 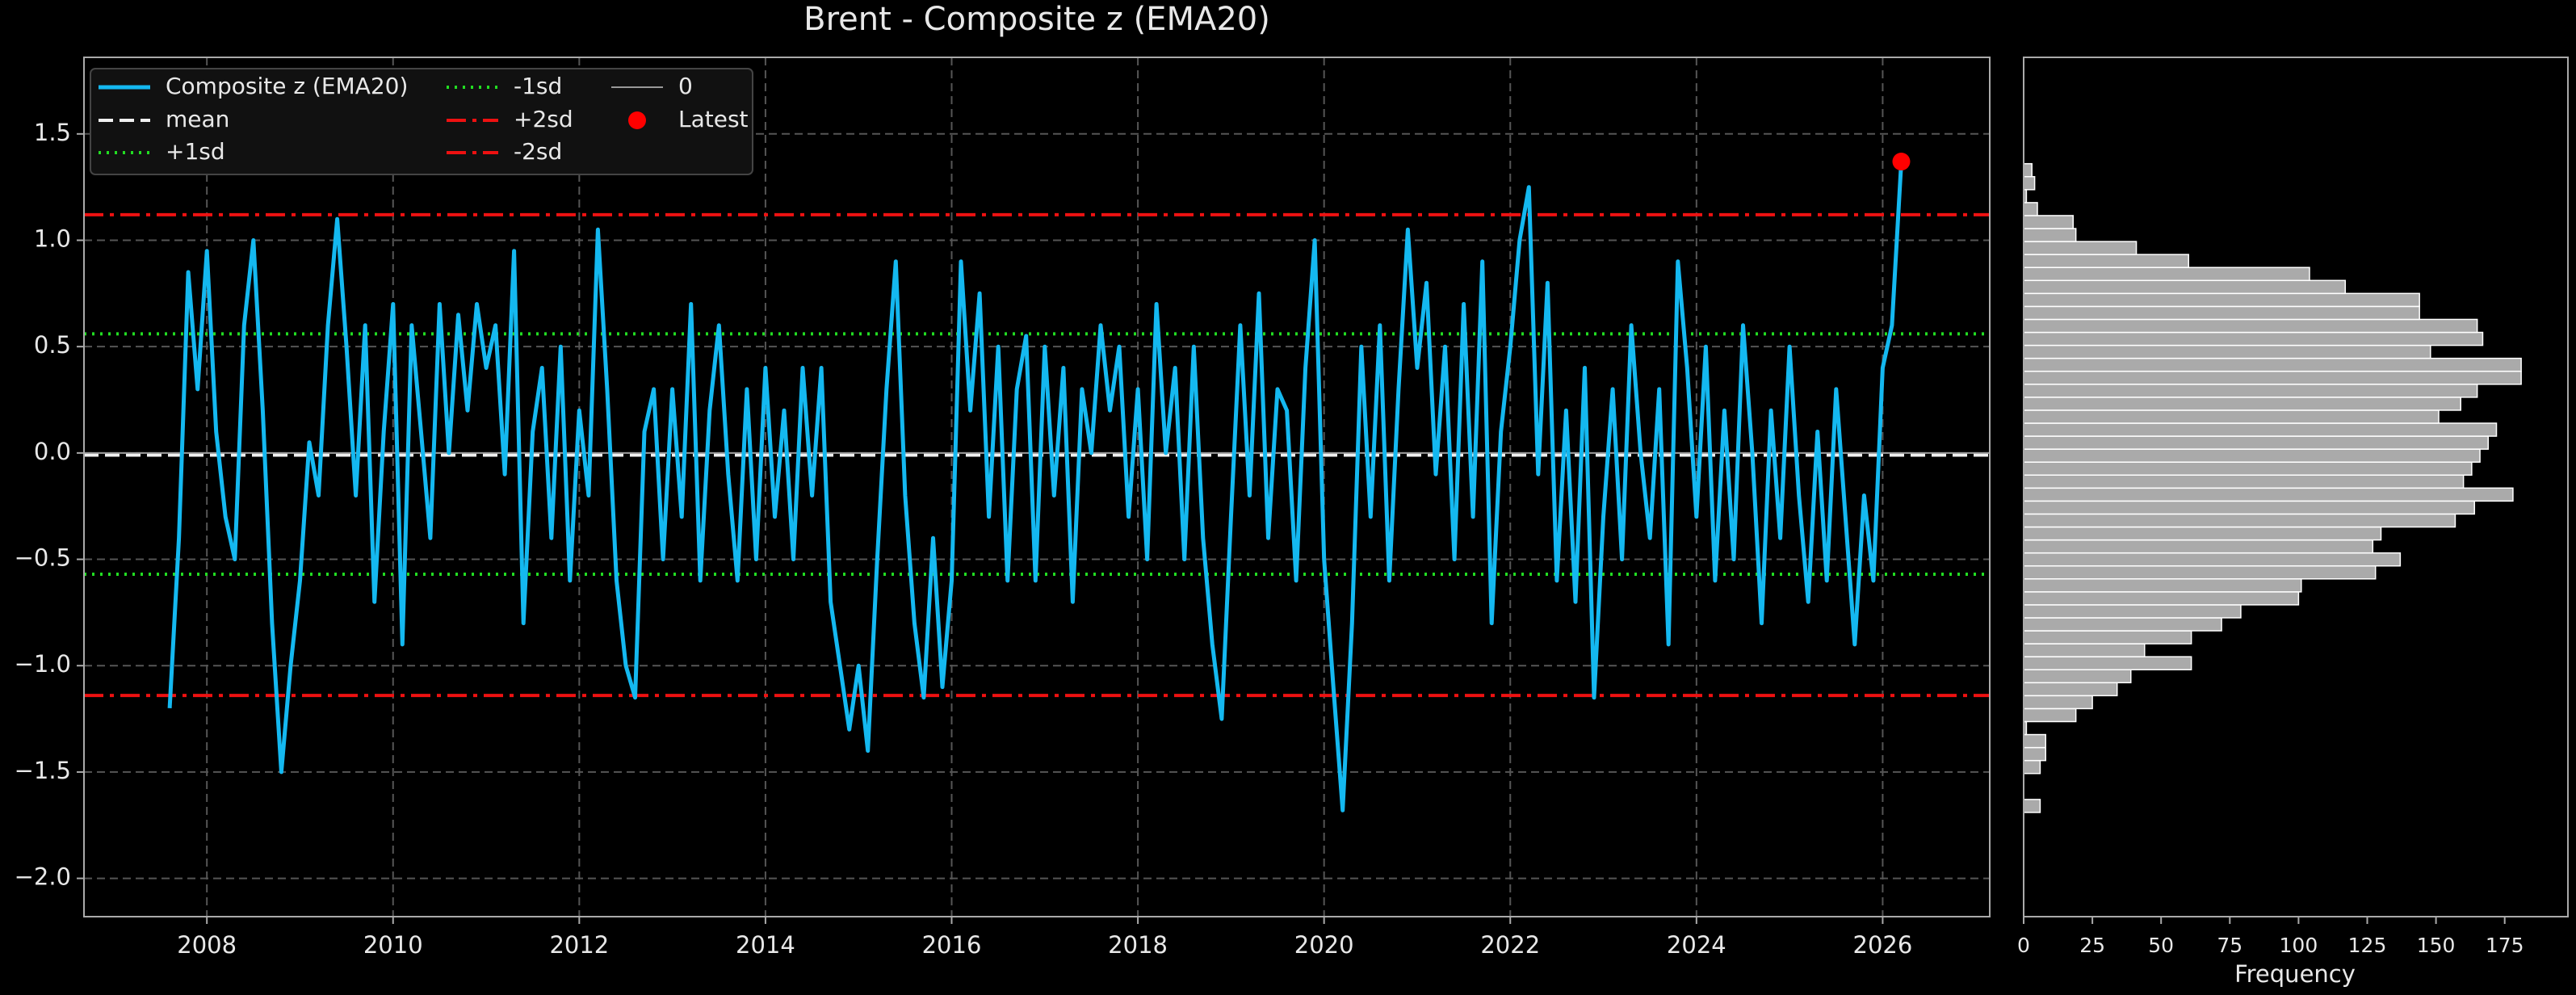 I want to click on legend-label: mean, so click(x=197, y=119).